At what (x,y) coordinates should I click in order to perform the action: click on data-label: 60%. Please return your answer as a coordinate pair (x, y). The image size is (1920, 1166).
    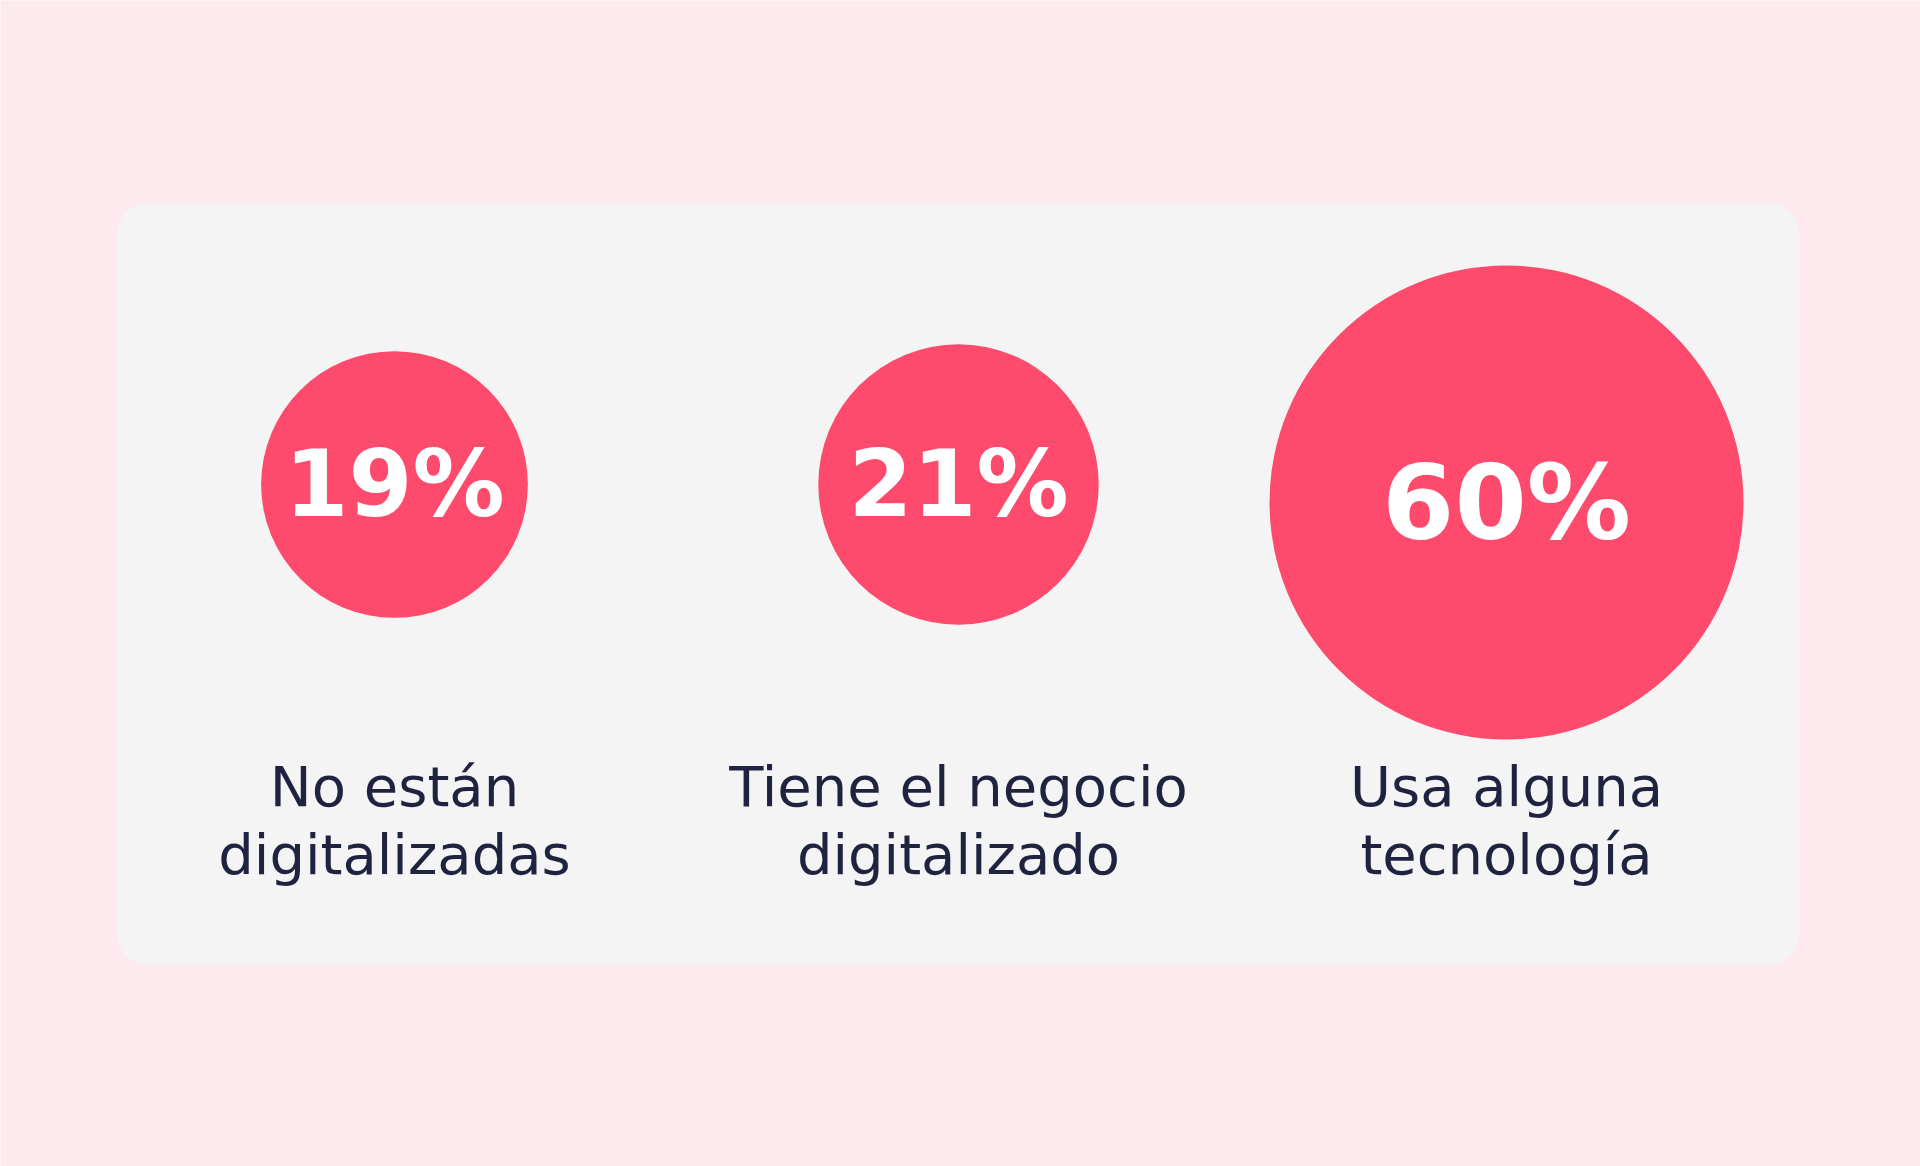
    Looking at the image, I should click on (1506, 502).